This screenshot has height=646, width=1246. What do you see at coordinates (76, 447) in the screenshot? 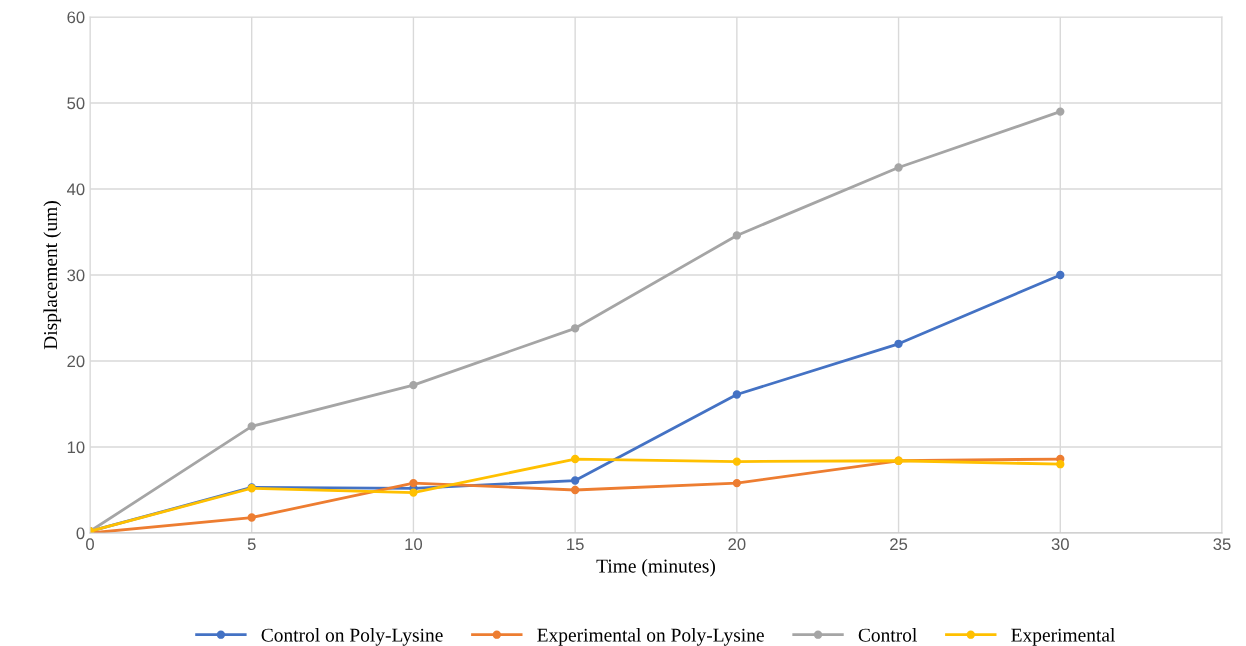
I see `y-tick-label: 10` at bounding box center [76, 447].